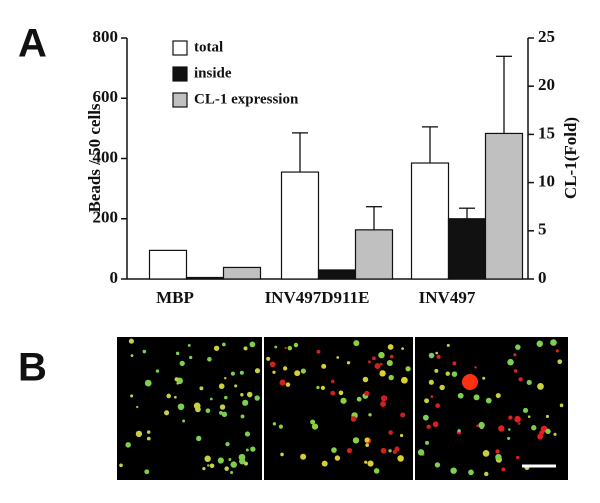 The image size is (600, 503). What do you see at coordinates (542, 229) in the screenshot?
I see `y2-tick-label: 5` at bounding box center [542, 229].